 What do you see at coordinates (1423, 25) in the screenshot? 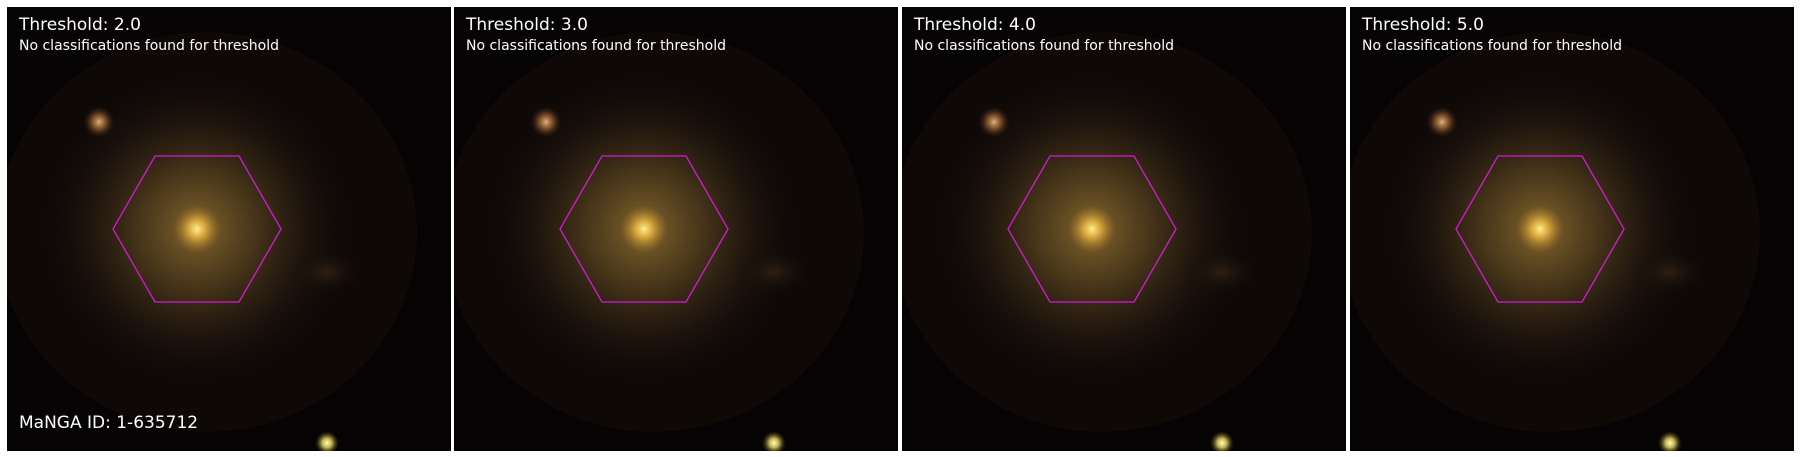
I see `threshold-title: Threshold: 5.0` at bounding box center [1423, 25].